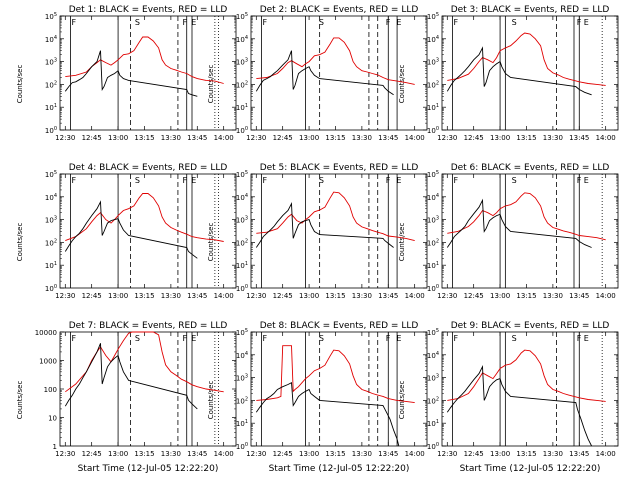 This screenshot has height=480, width=640. Describe the element at coordinates (530, 168) in the screenshot. I see `panel-title: Det 6: BLACK = Events, RED = LLD` at that location.